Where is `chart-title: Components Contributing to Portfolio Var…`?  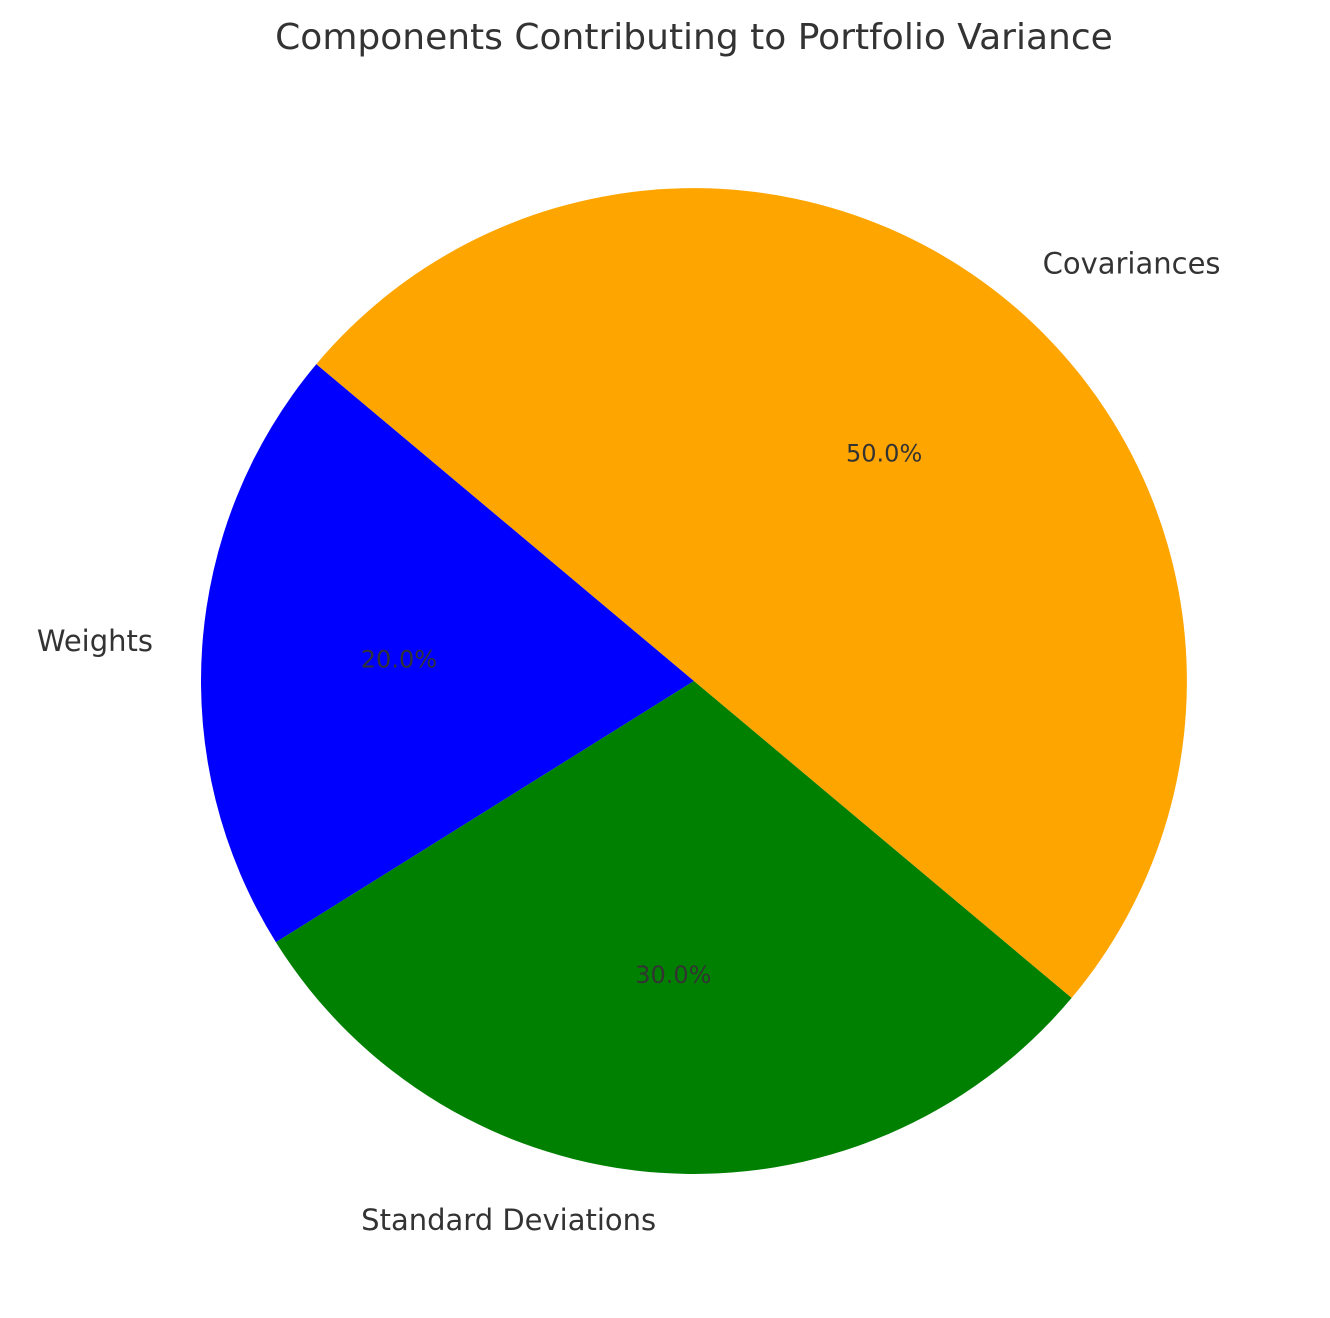 chart-title: Components Contributing to Portfolio Var… is located at coordinates (694, 37).